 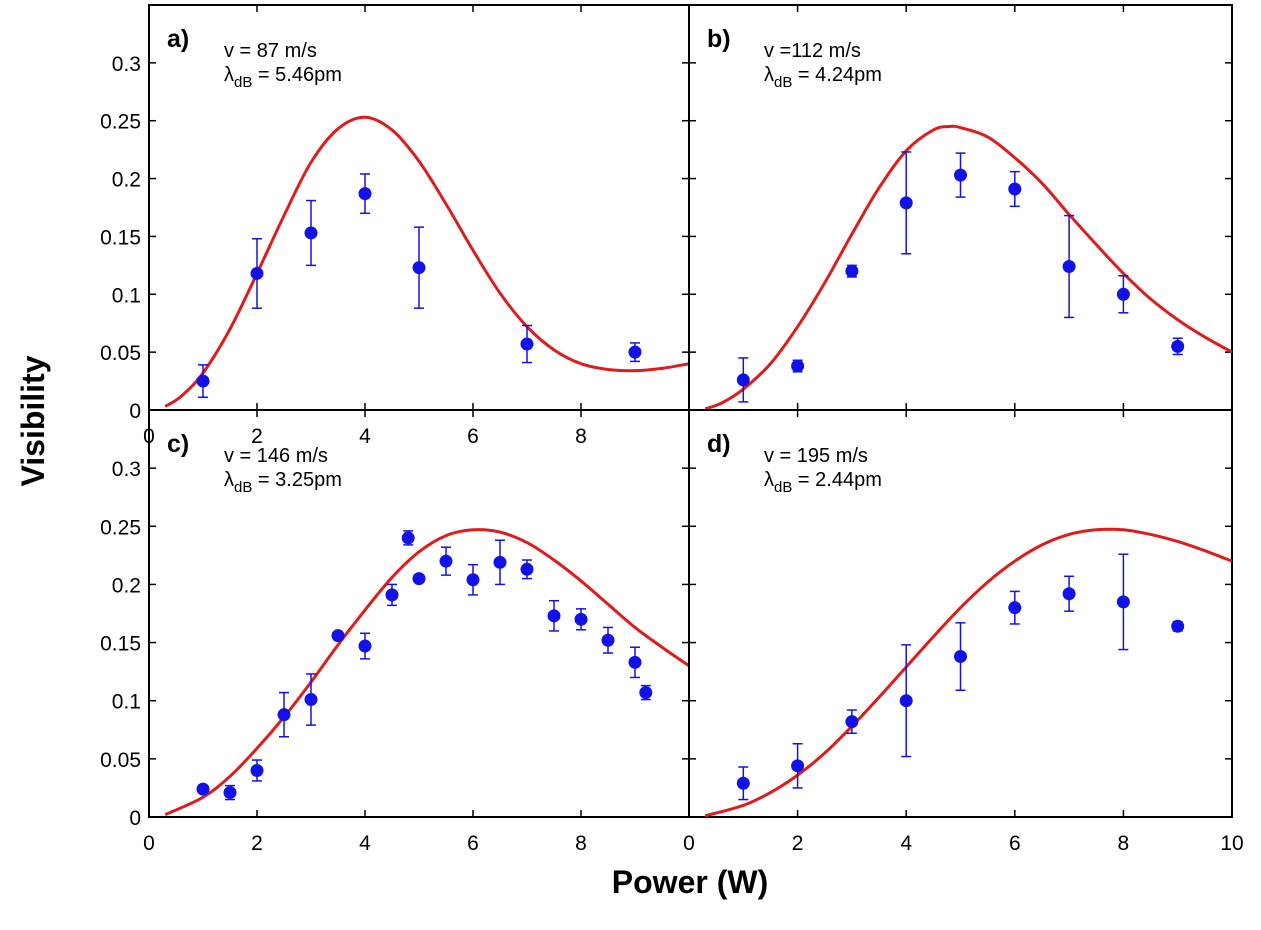 I want to click on panel-d-x-tick-label: 4, so click(x=906, y=843).